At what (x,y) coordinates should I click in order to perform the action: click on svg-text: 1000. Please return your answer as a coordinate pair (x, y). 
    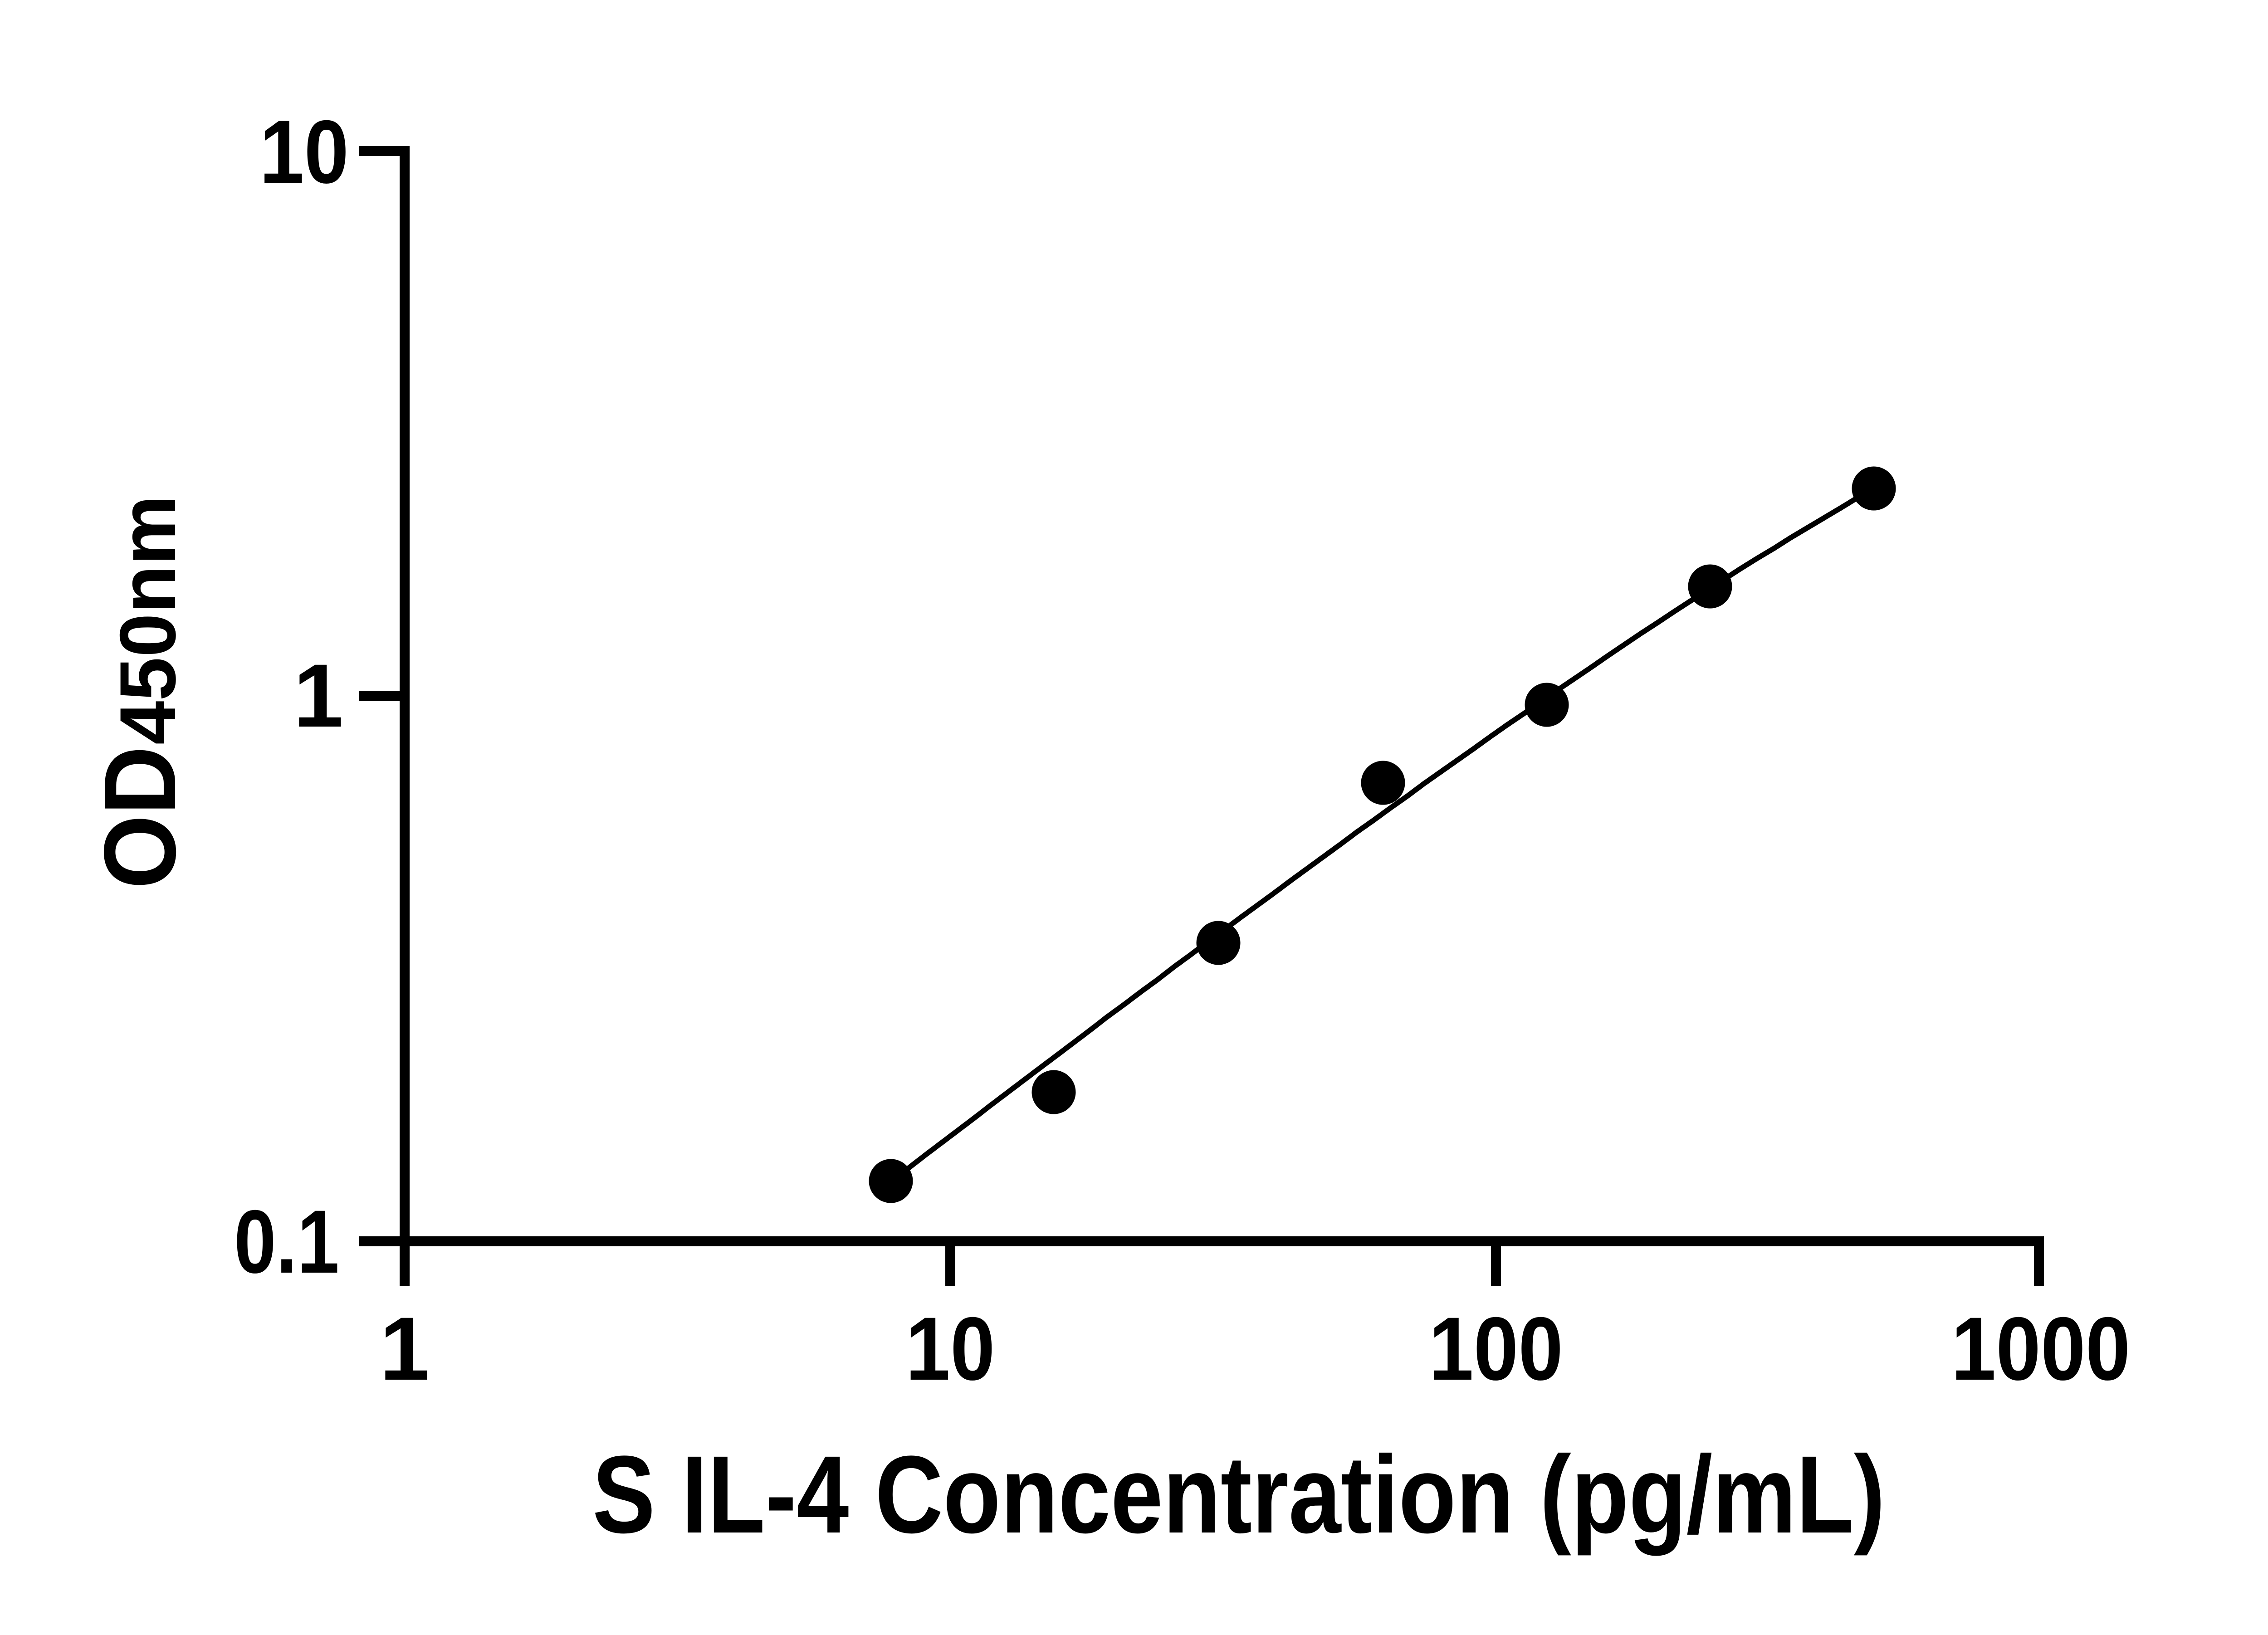
    Looking at the image, I should click on (2041, 1349).